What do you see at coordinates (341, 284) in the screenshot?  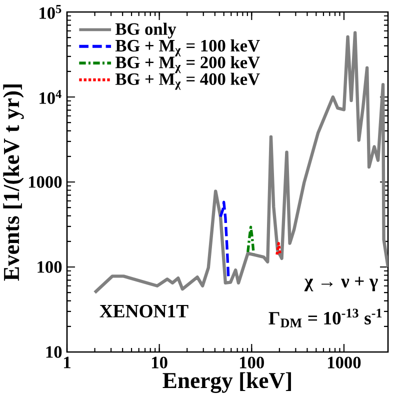 I see `annotation: χ → ν + γ` at bounding box center [341, 284].